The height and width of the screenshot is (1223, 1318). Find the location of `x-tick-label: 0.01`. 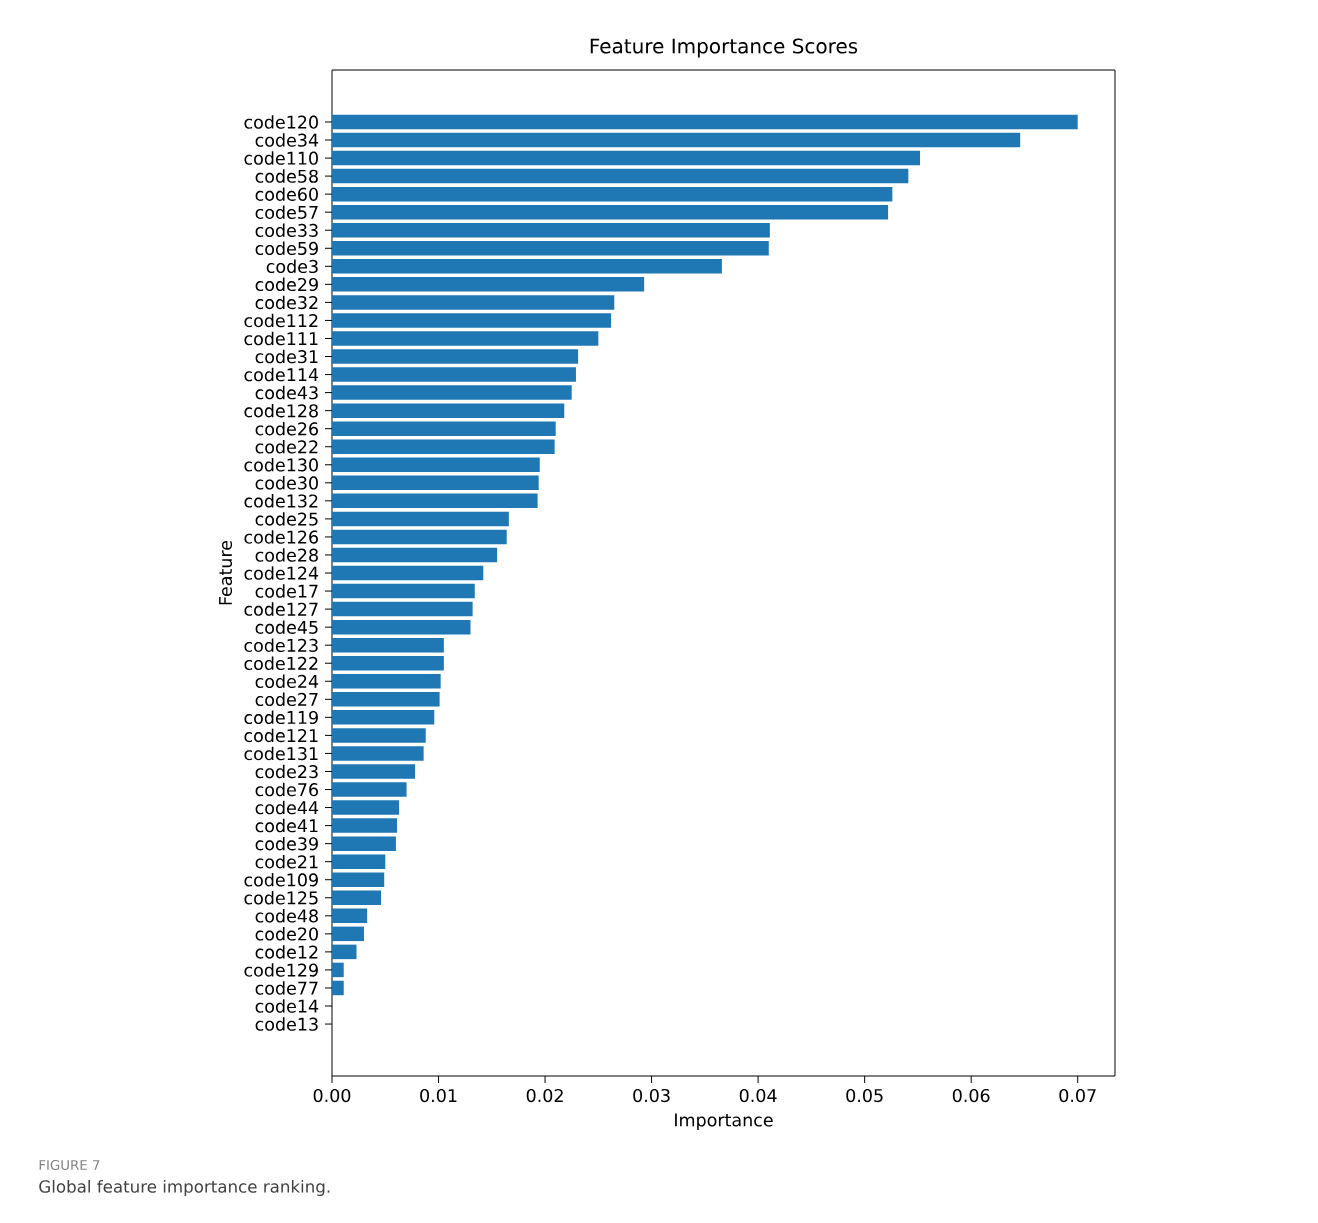

x-tick-label: 0.01 is located at coordinates (438, 1095).